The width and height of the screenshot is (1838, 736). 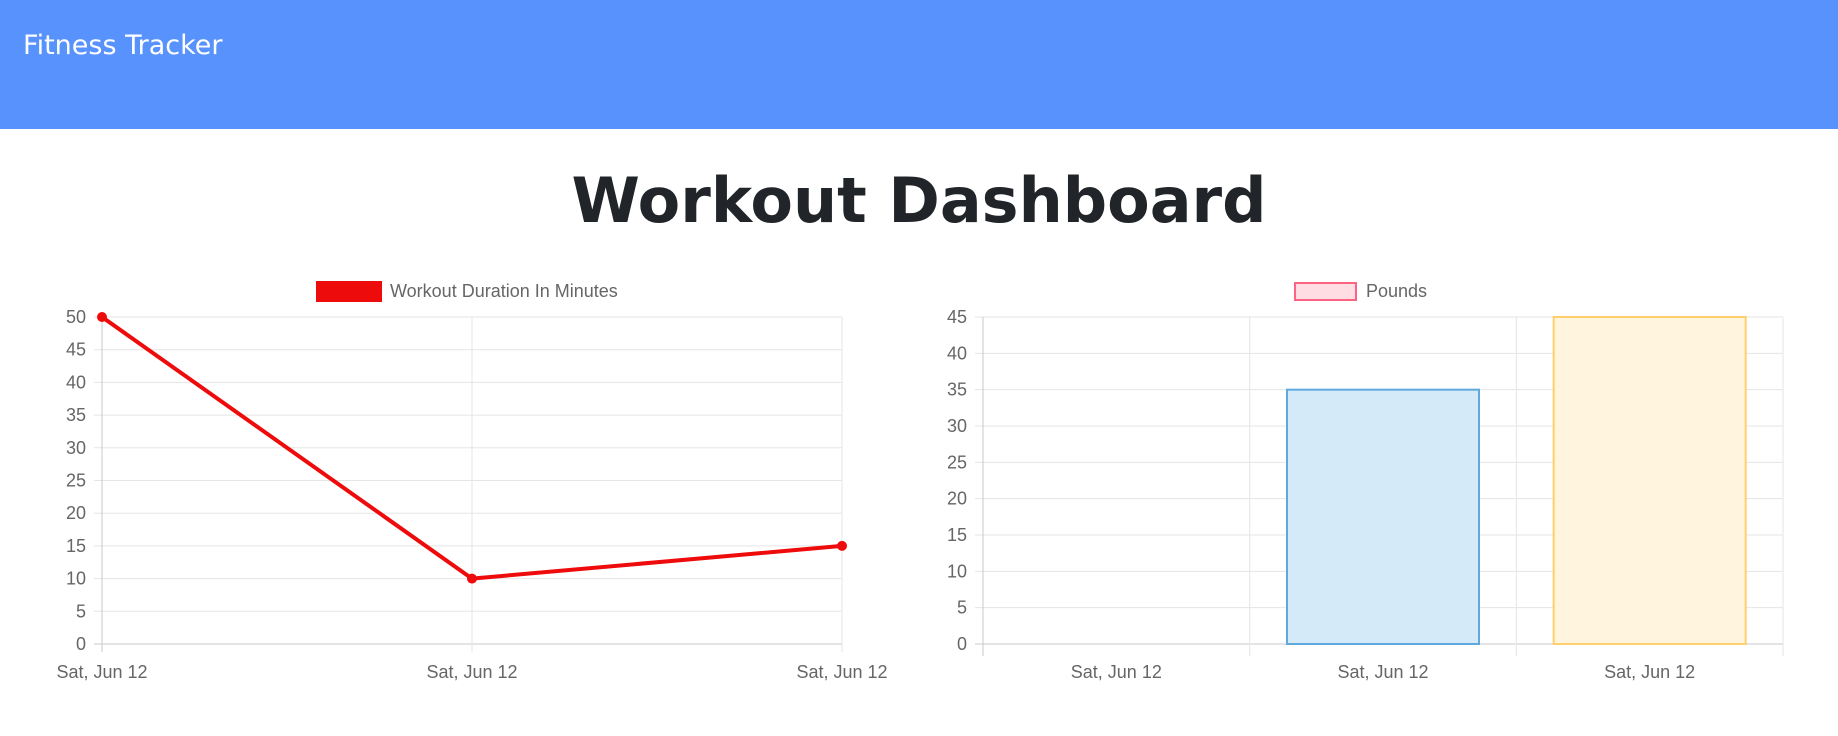 What do you see at coordinates (504, 291) in the screenshot?
I see `legend-label: Workout Duration In Minutes` at bounding box center [504, 291].